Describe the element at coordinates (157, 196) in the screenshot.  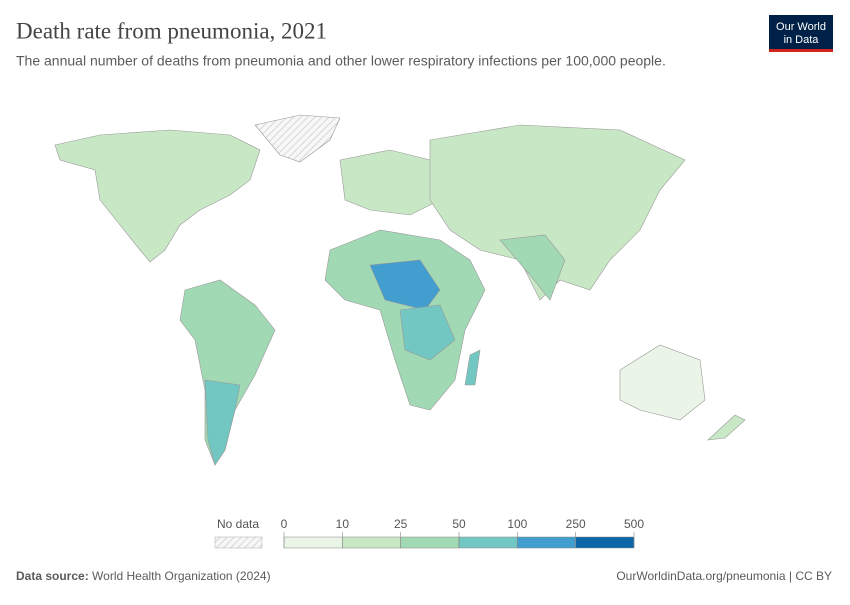
I see `north-america` at that location.